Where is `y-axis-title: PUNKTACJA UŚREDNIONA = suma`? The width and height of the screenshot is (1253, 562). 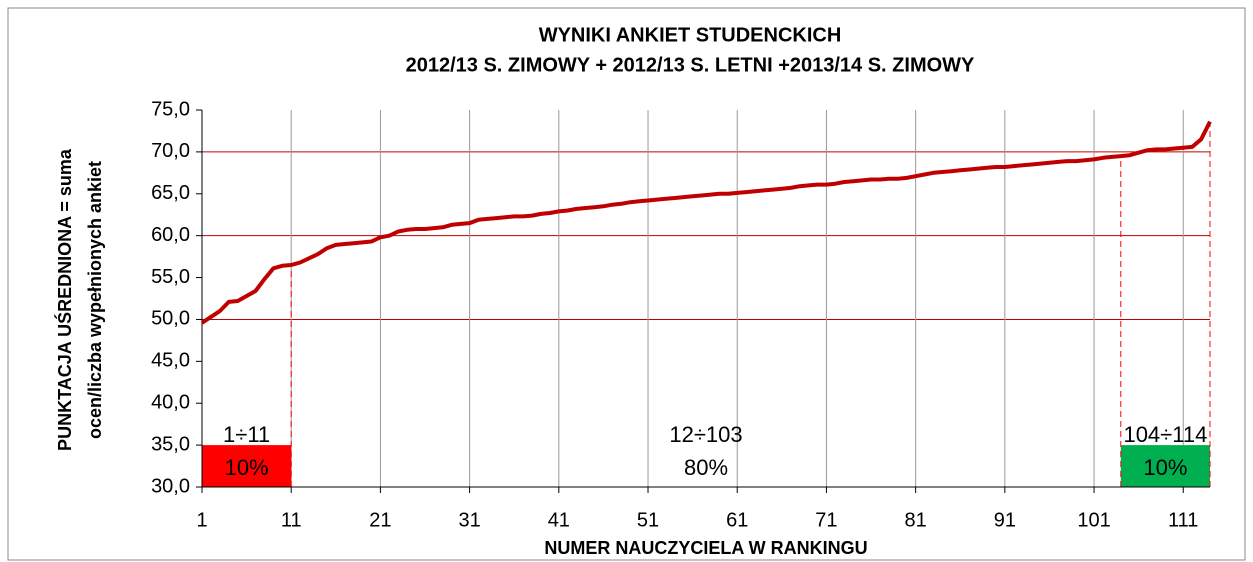
y-axis-title: PUNKTACJA UŚREDNIONA = suma is located at coordinates (64, 299).